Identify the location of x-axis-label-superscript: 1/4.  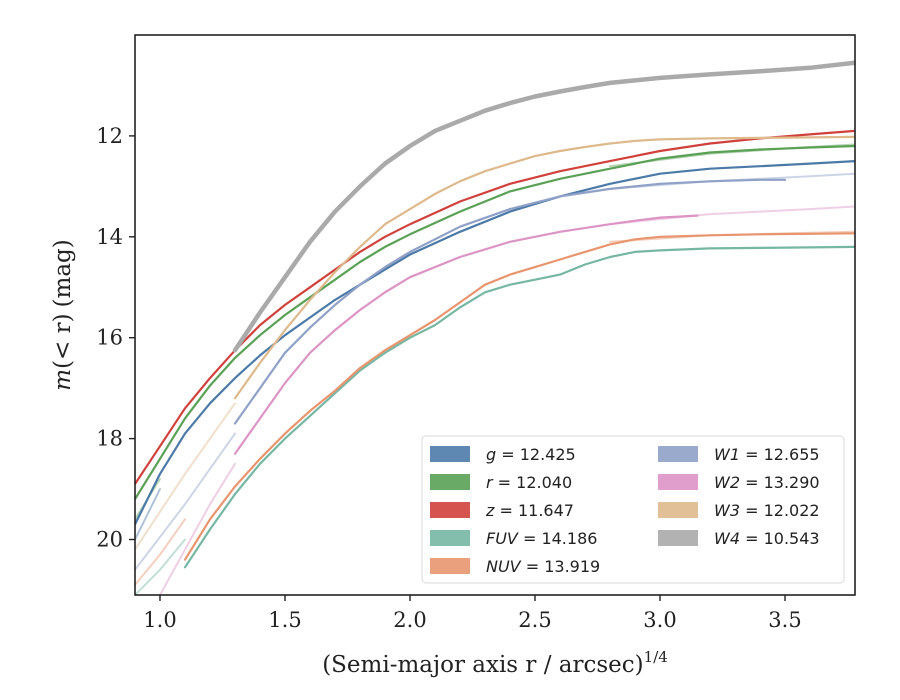
(656, 657).